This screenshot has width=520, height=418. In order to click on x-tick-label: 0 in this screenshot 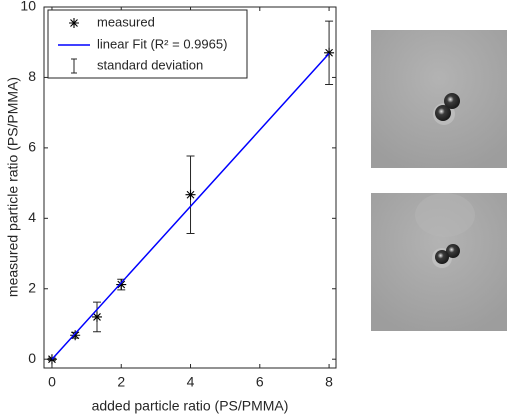, I will do `click(52, 382)`.